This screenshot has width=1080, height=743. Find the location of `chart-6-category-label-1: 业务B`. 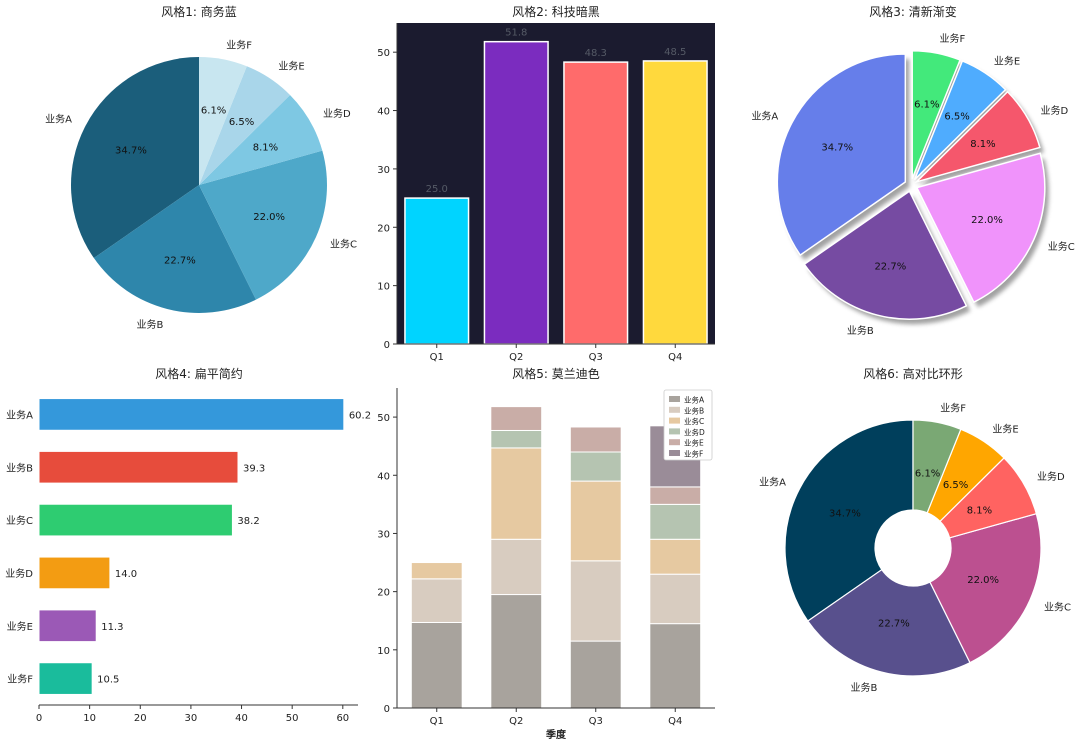

chart-6-category-label-1: 业务B is located at coordinates (864, 687).